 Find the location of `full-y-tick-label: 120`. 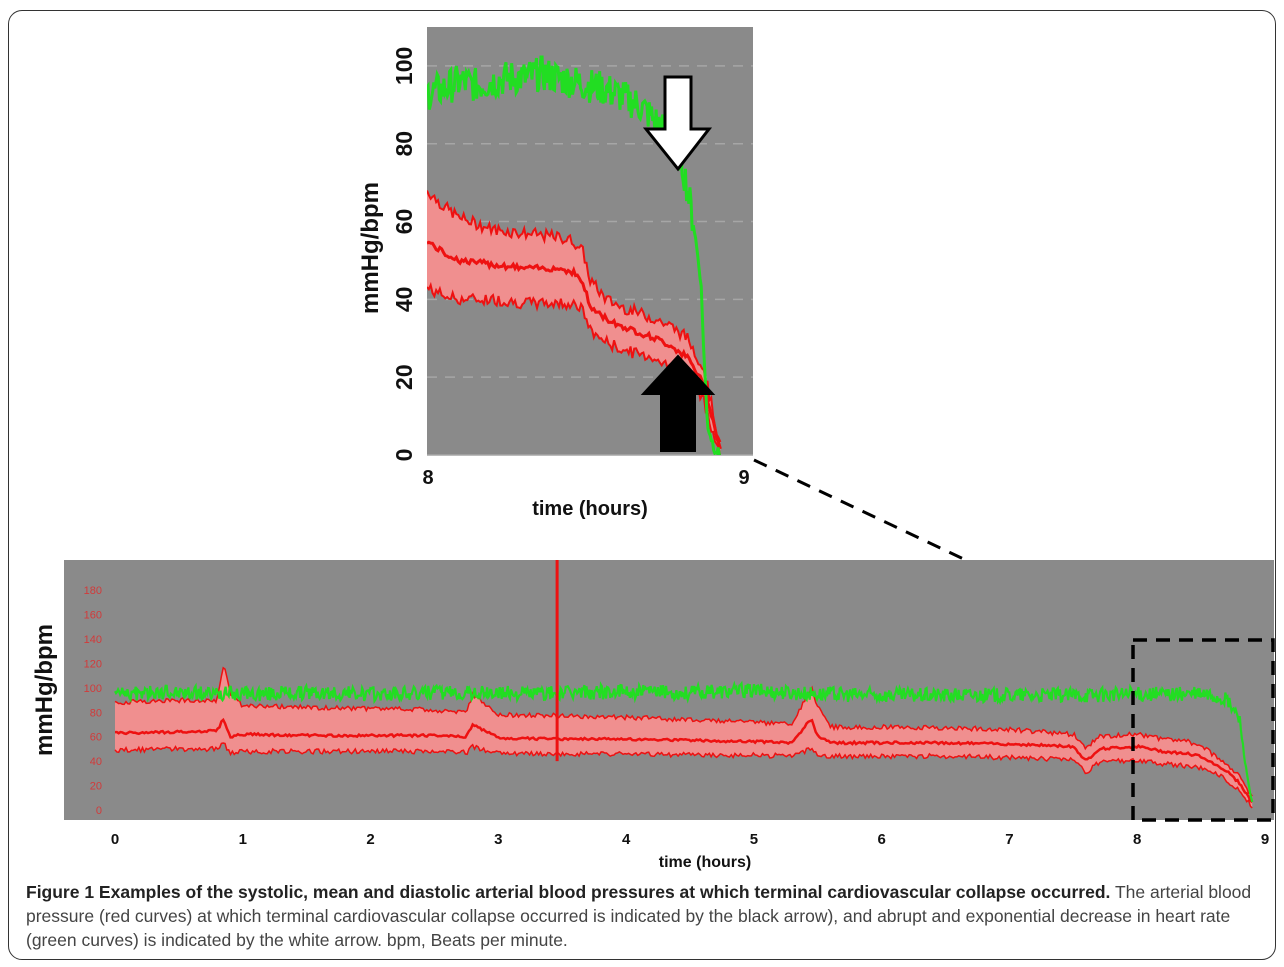

full-y-tick-label: 120 is located at coordinates (93, 664).